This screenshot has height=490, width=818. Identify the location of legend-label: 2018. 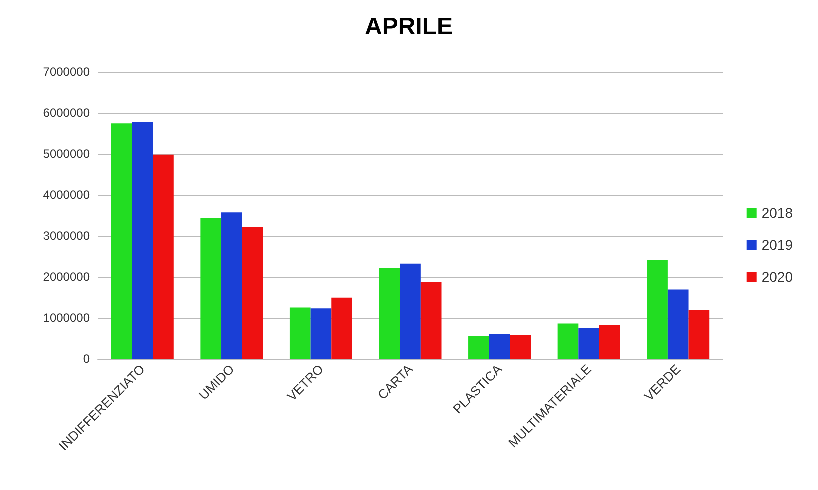
(778, 213).